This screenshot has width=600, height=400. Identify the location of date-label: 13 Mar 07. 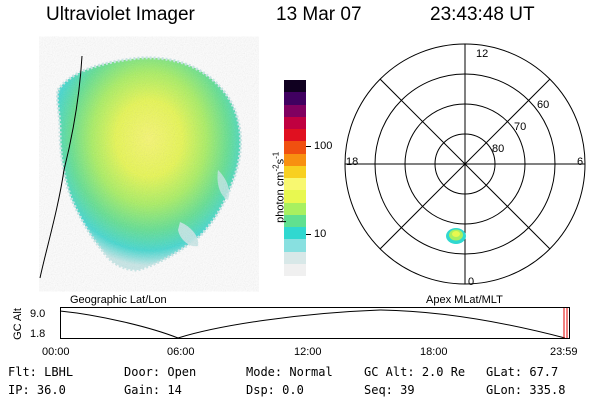
(319, 14).